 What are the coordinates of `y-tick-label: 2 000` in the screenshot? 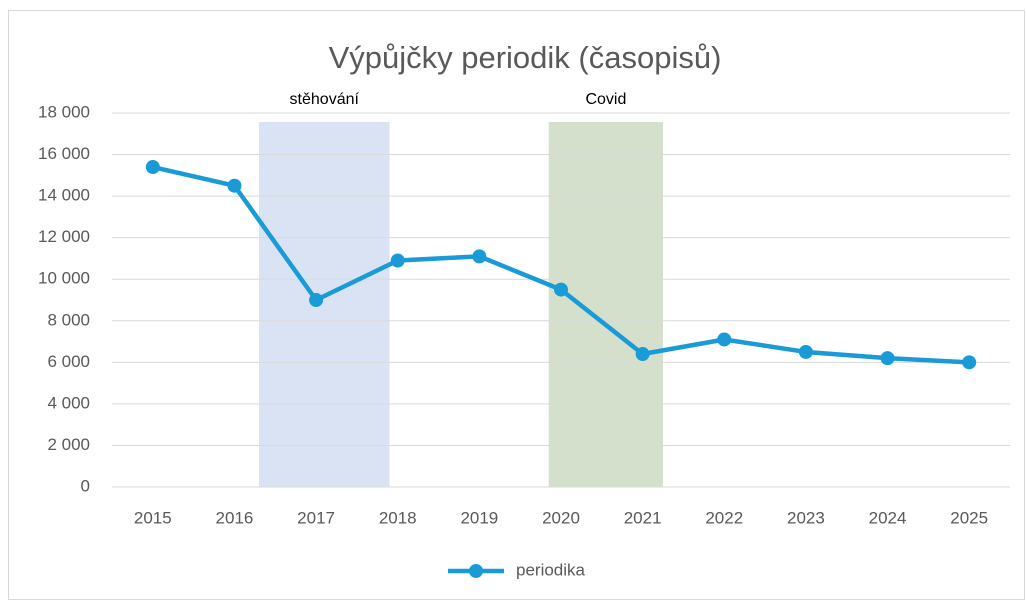 It's located at (68, 444).